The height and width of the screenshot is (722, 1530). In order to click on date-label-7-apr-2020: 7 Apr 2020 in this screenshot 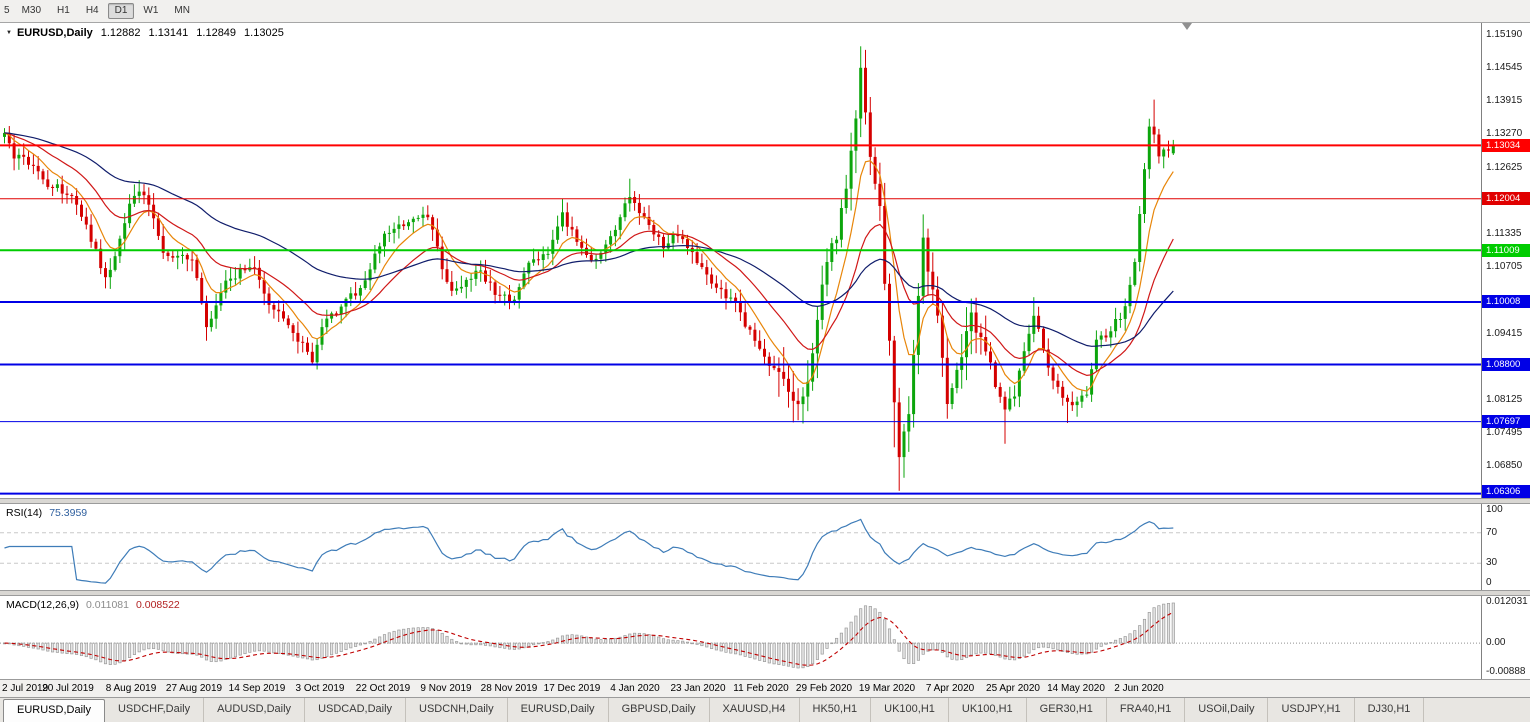, I will do `click(950, 688)`.